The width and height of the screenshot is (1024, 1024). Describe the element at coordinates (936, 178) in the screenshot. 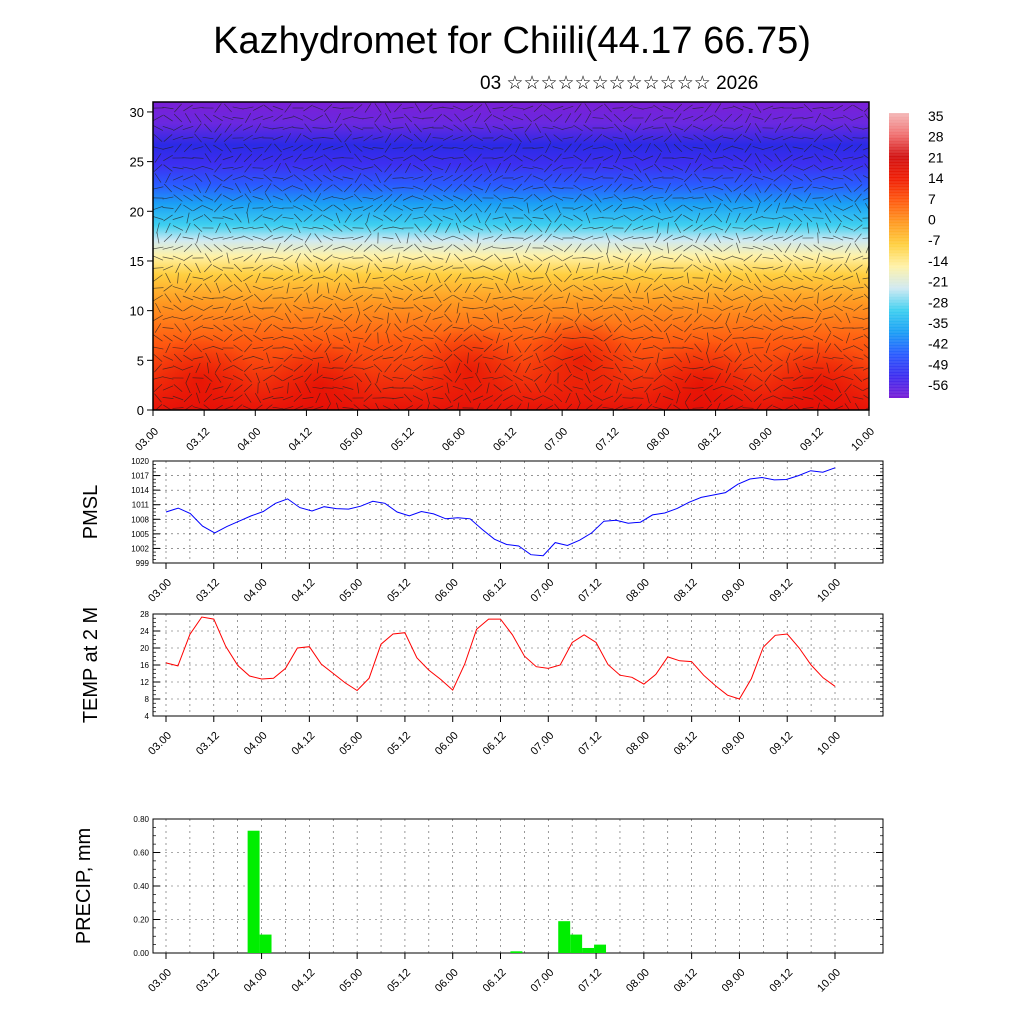

I see `colorbar-label: 14` at that location.